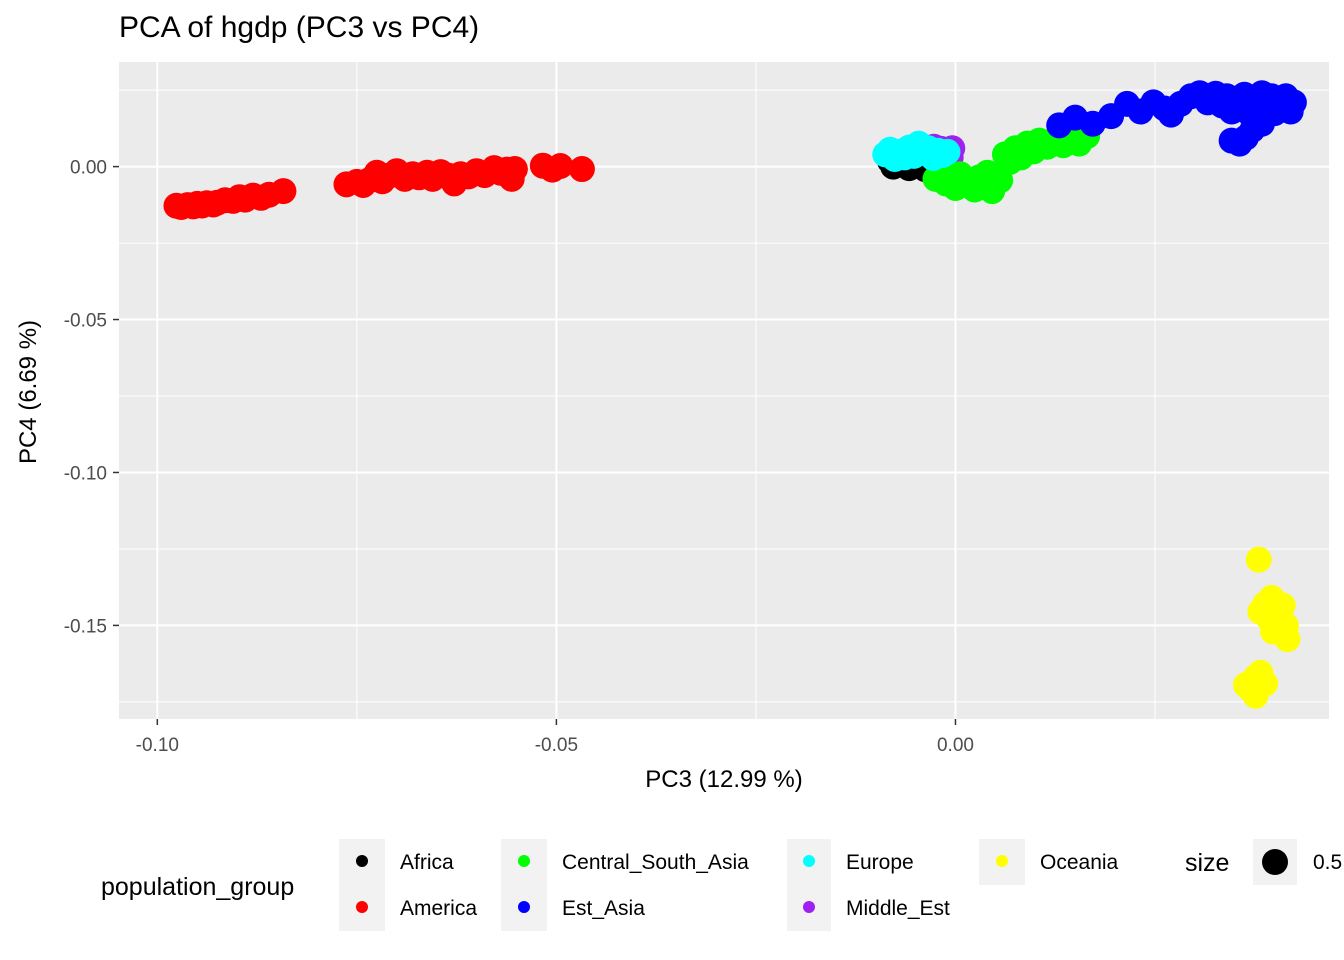 This screenshot has width=1344, height=960. What do you see at coordinates (438, 908) in the screenshot?
I see `legend-label: America` at bounding box center [438, 908].